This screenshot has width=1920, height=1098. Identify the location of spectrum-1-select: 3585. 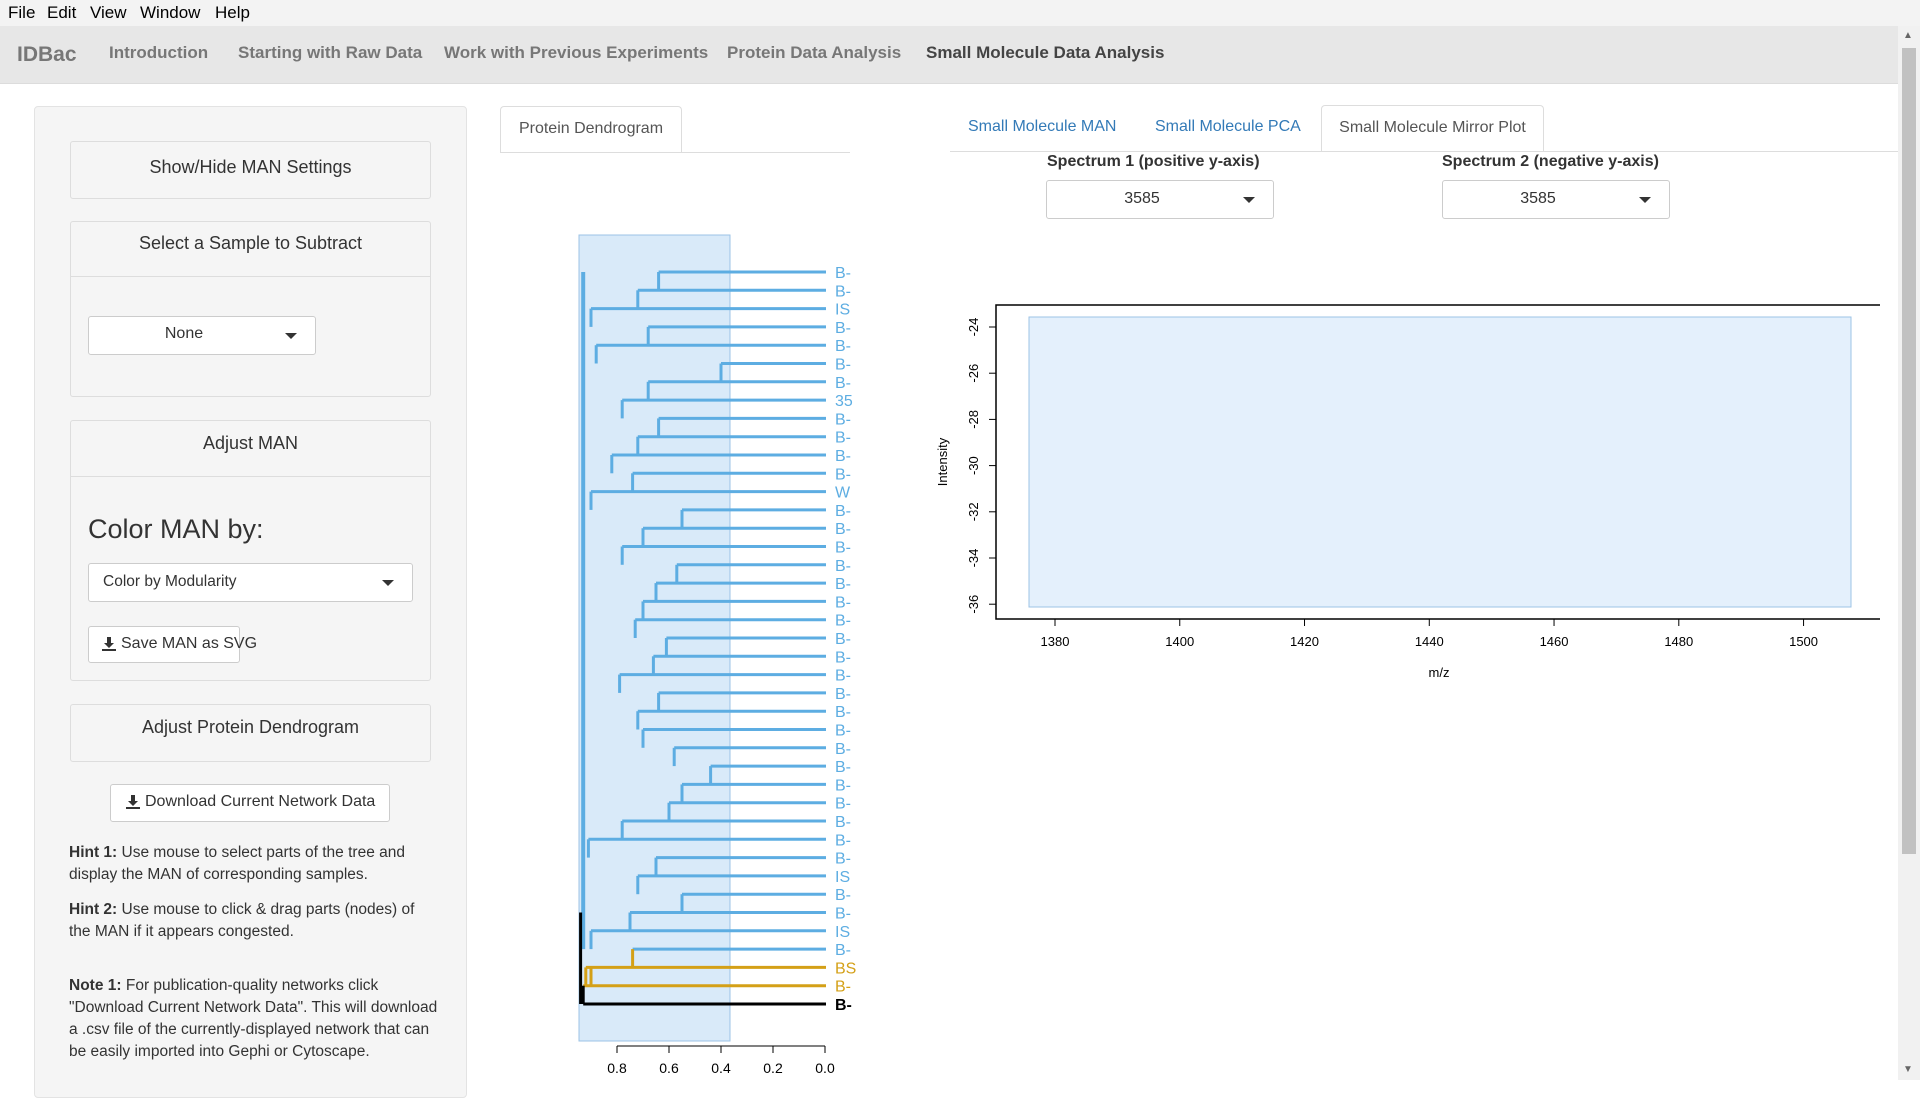
(1160, 199).